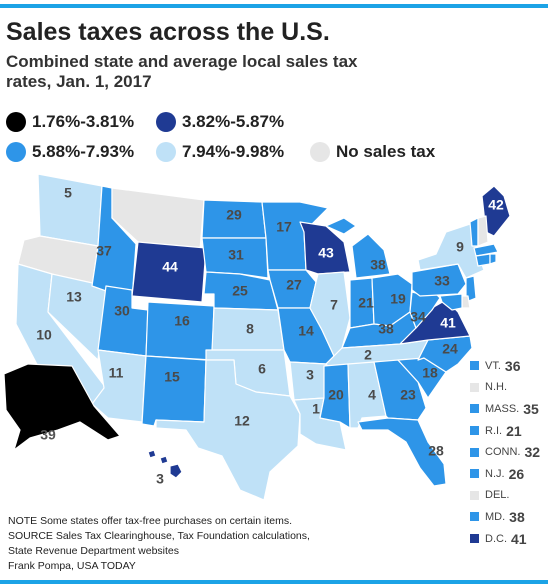  I want to click on state-label-il: 7, so click(334, 305).